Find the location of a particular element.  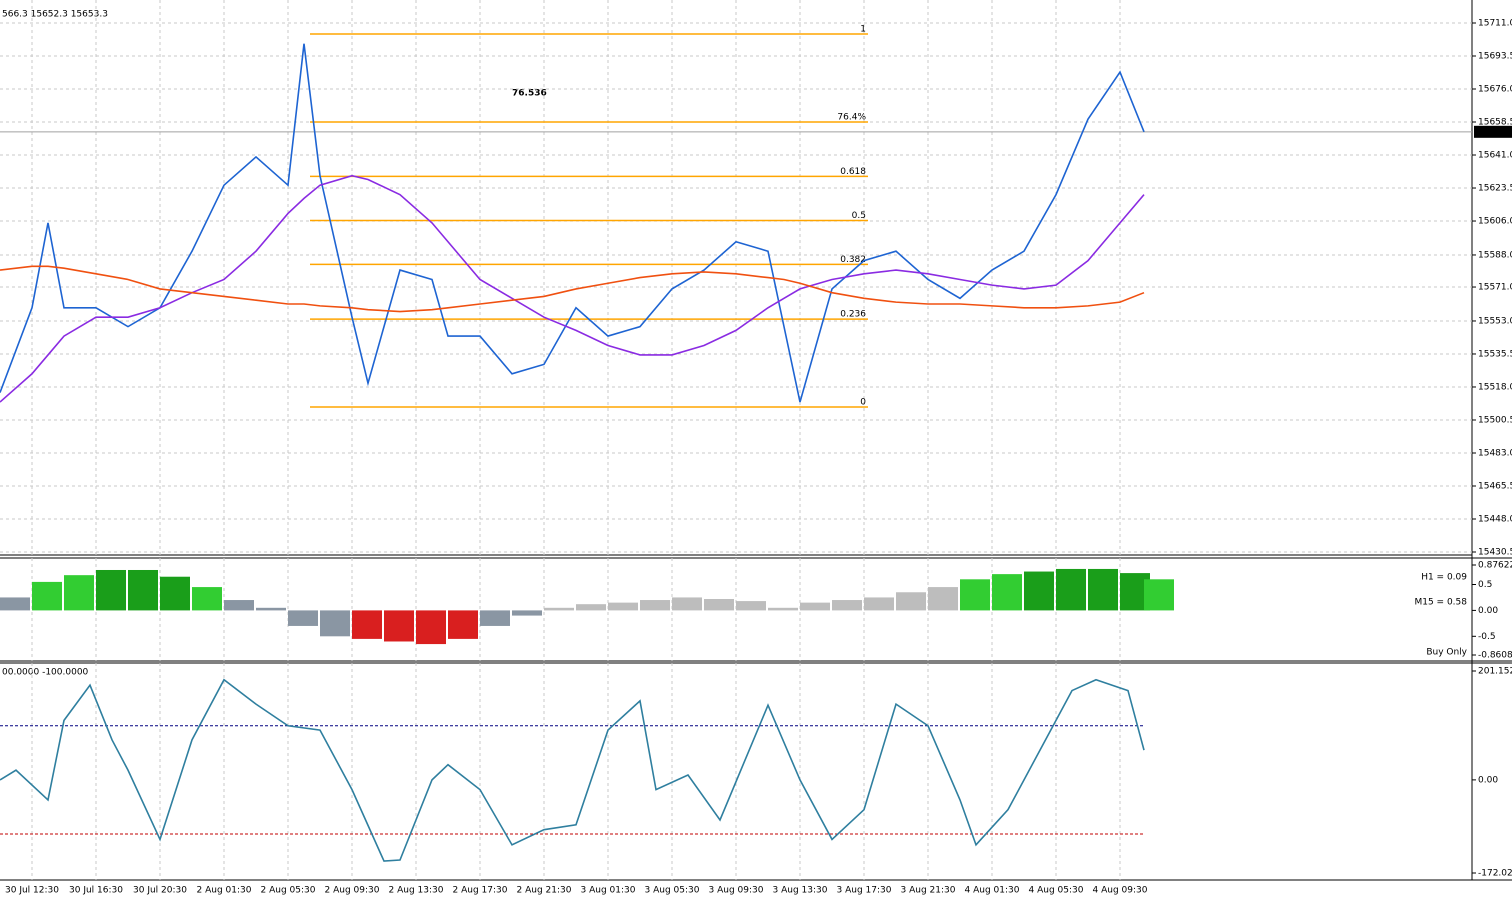

osc-header: 00.0000 -100.0000 is located at coordinates (45, 673).